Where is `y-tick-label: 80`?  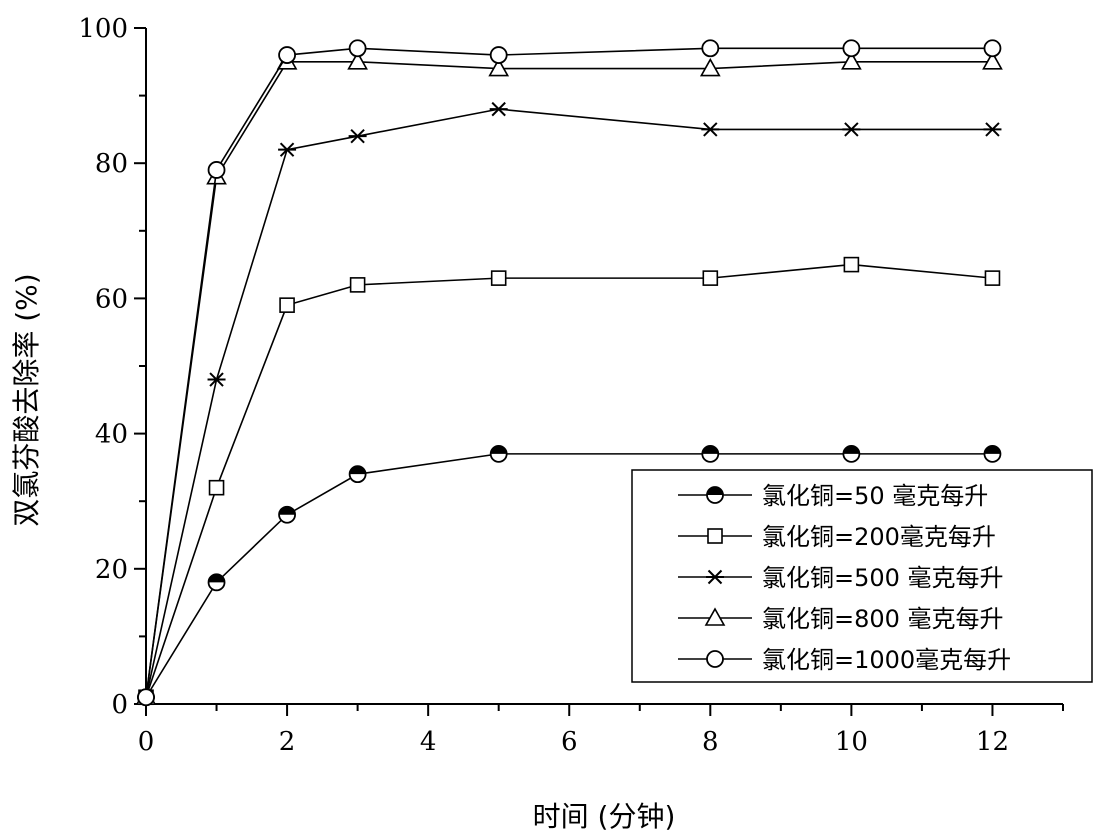 y-tick-label: 80 is located at coordinates (111, 164).